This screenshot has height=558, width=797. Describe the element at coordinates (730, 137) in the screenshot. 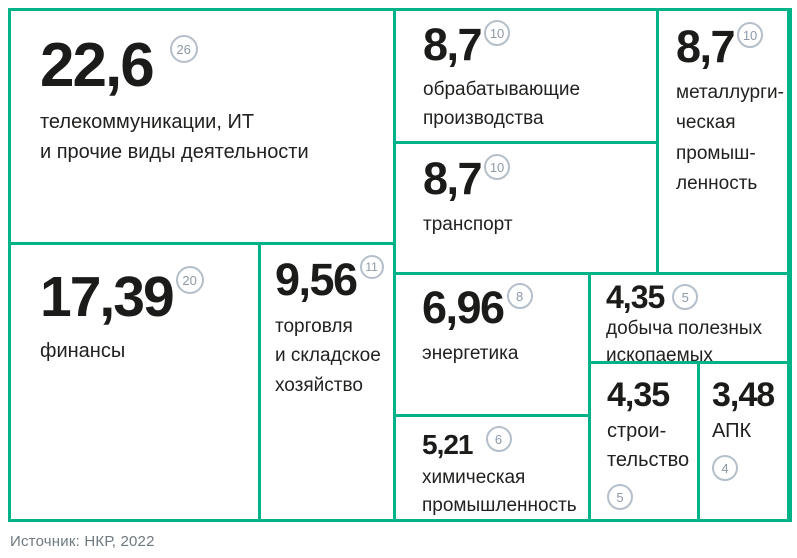

I see `cell-label: металлурги- ческая промыш- ленность` at that location.